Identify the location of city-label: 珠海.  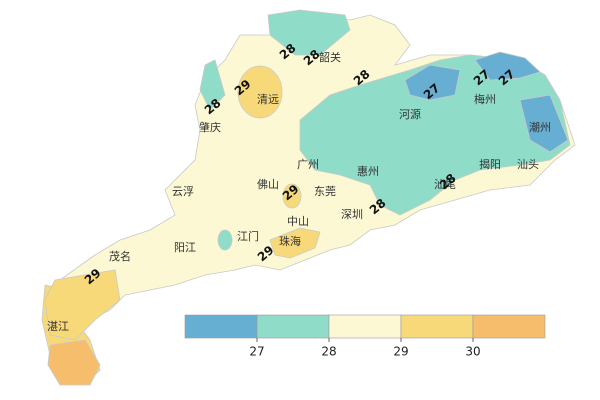
(290, 241).